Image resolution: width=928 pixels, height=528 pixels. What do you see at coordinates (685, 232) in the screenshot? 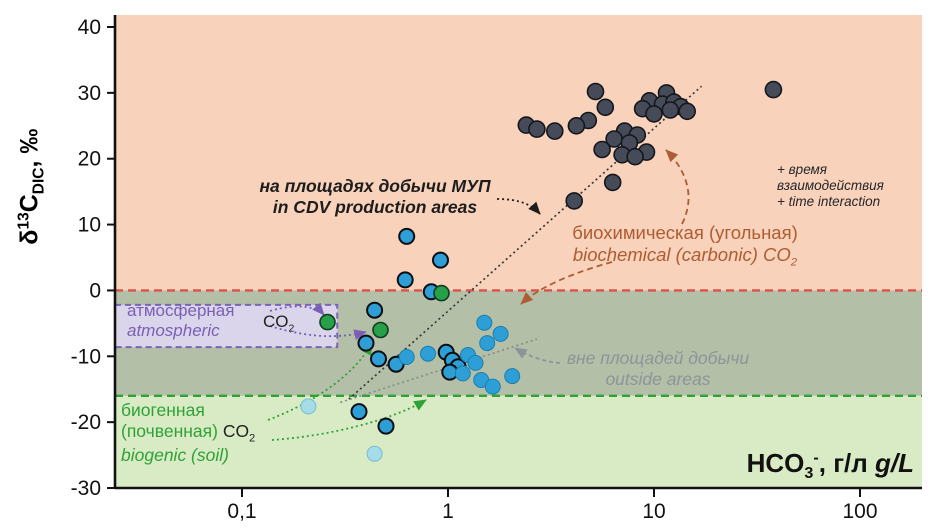
I see `biochemical-co2-label-ru: биохимическая (угольная)` at bounding box center [685, 232].